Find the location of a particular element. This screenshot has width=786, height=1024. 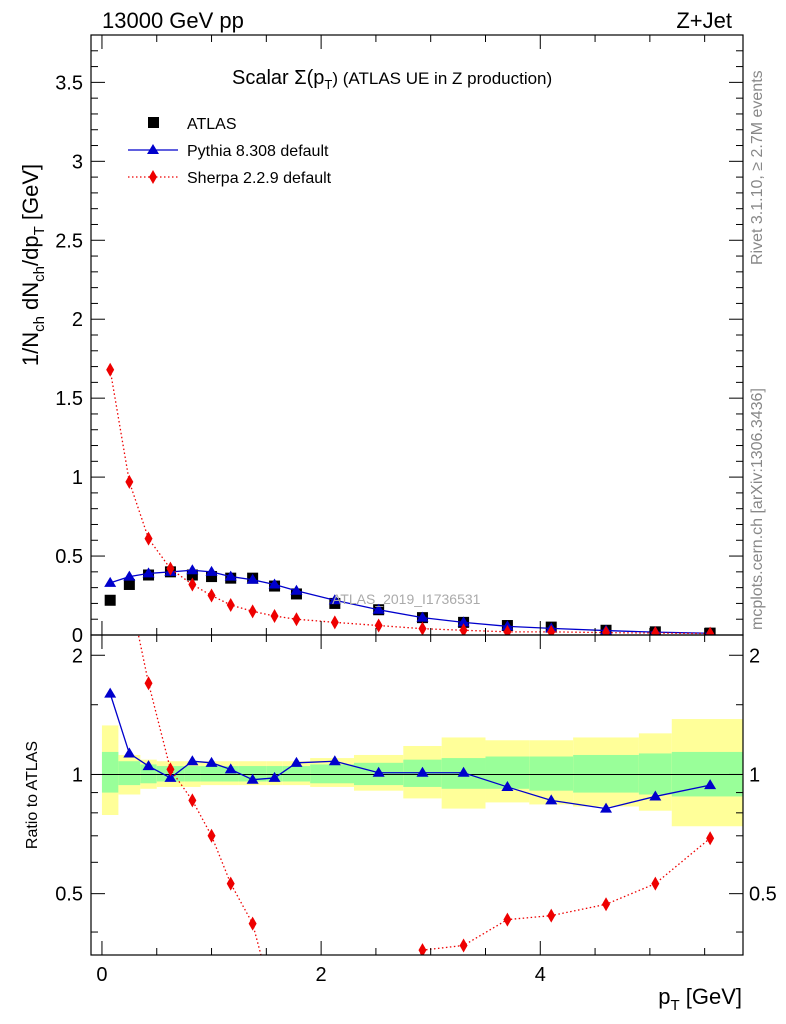

ylabel-part-1: ch is located at coordinates (39, 324).